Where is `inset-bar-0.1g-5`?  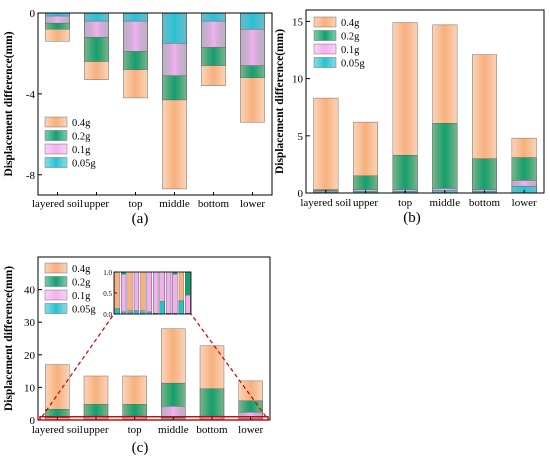
inset-bar-0.1g-5 is located at coordinates (149, 293).